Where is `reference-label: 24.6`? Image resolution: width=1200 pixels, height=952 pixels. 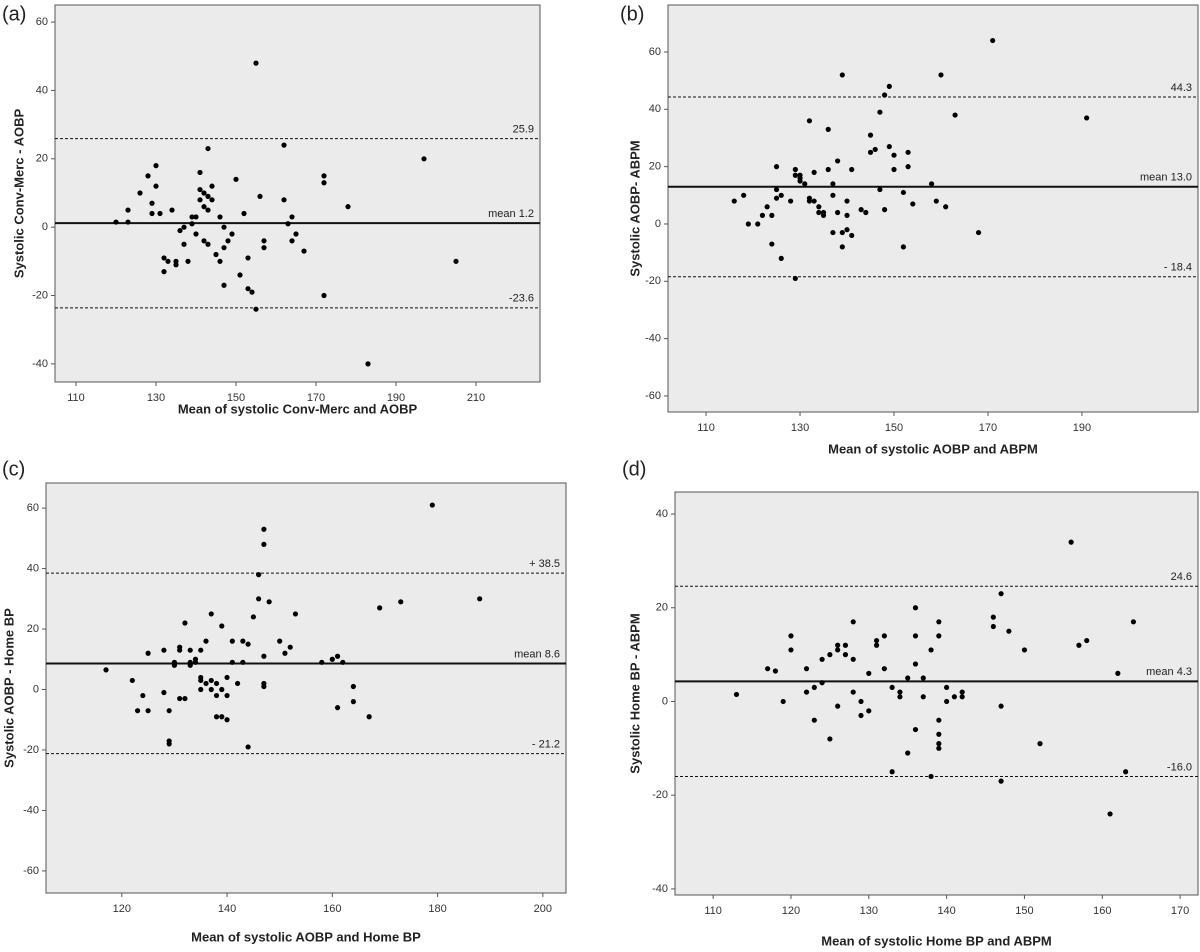 reference-label: 24.6 is located at coordinates (1181, 577).